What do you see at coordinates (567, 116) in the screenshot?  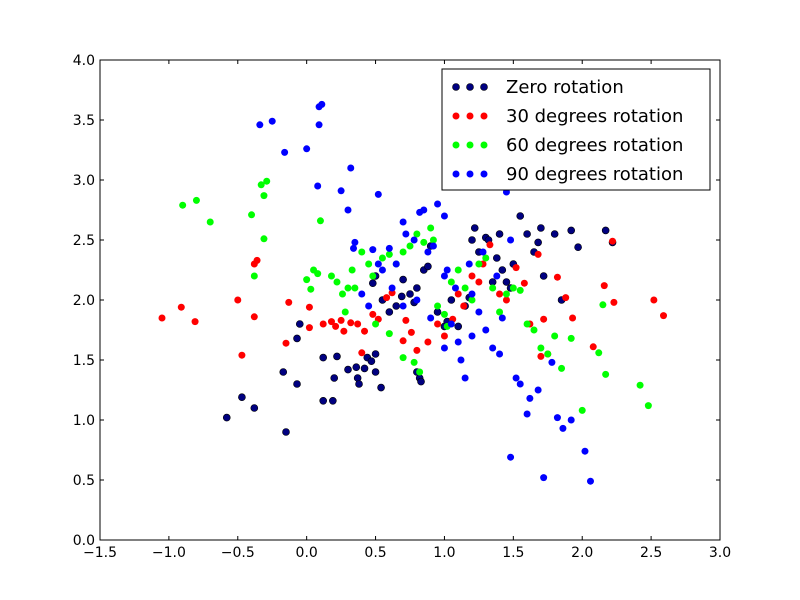 I see `legend-entry: 30 degrees rotation` at bounding box center [567, 116].